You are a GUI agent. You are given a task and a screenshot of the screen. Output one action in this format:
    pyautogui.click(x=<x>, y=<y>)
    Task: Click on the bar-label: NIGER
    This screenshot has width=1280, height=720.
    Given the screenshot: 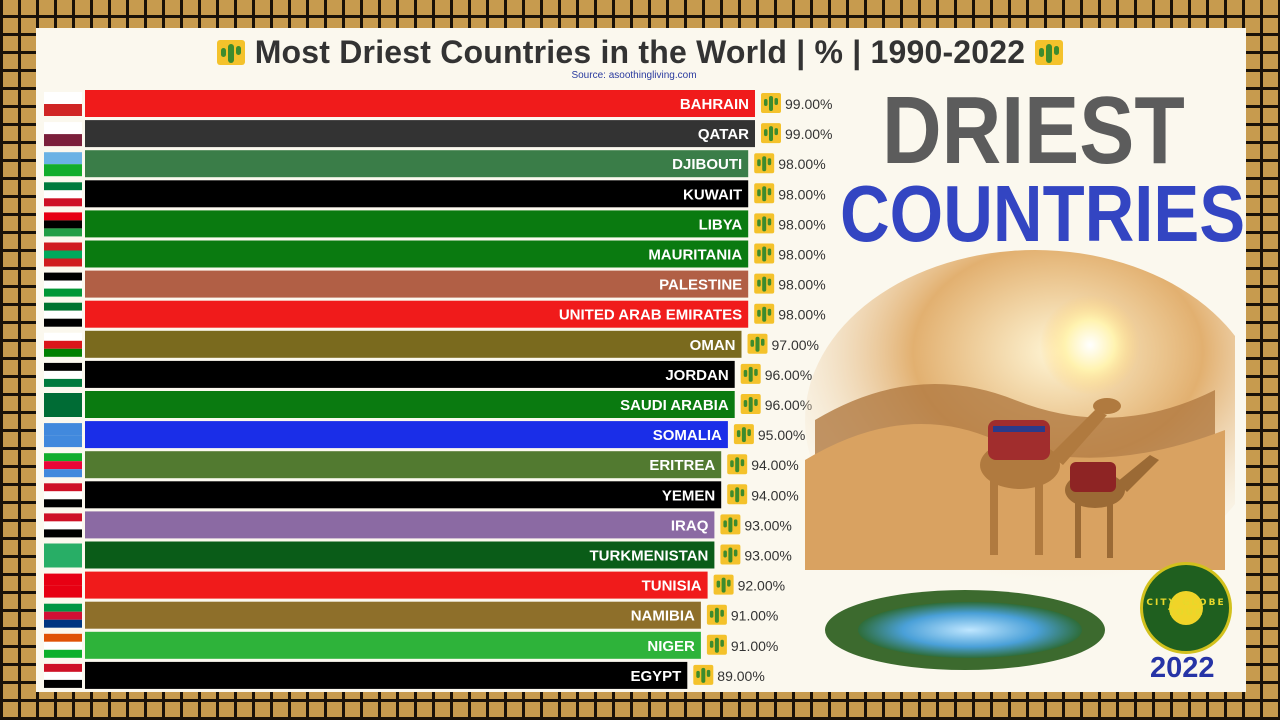 What is the action you would take?
    pyautogui.click(x=671, y=646)
    